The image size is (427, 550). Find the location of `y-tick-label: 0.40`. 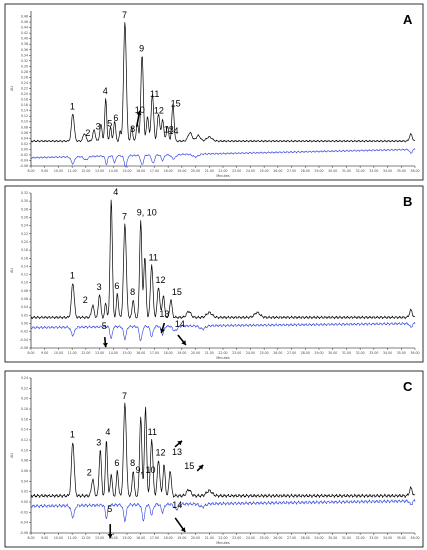

y-tick-label: 0.40 is located at coordinates (24, 39).